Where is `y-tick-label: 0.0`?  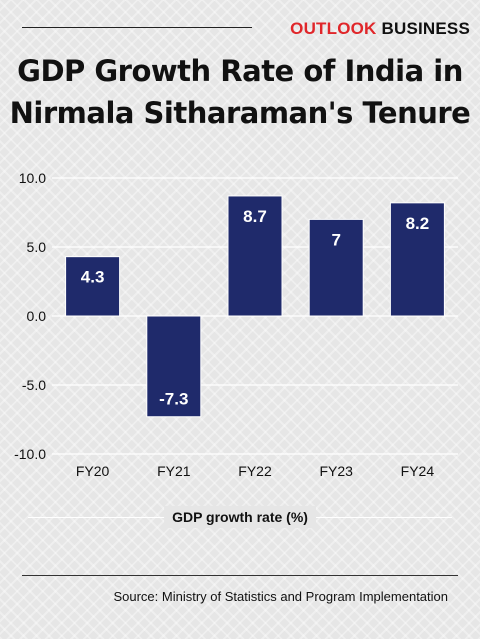 y-tick-label: 0.0 is located at coordinates (37, 316).